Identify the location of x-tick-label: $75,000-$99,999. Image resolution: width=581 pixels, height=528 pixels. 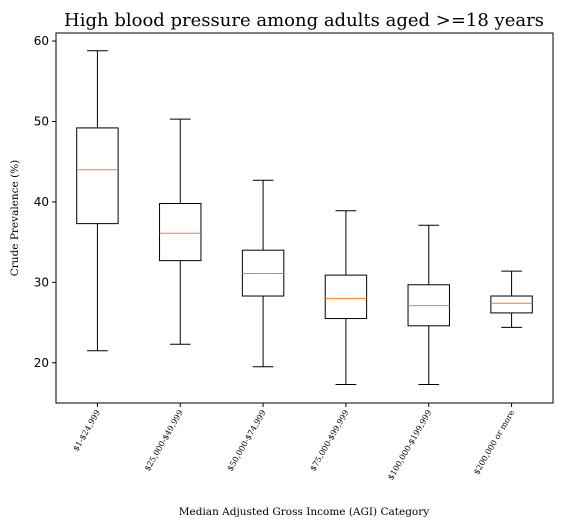
(329, 441).